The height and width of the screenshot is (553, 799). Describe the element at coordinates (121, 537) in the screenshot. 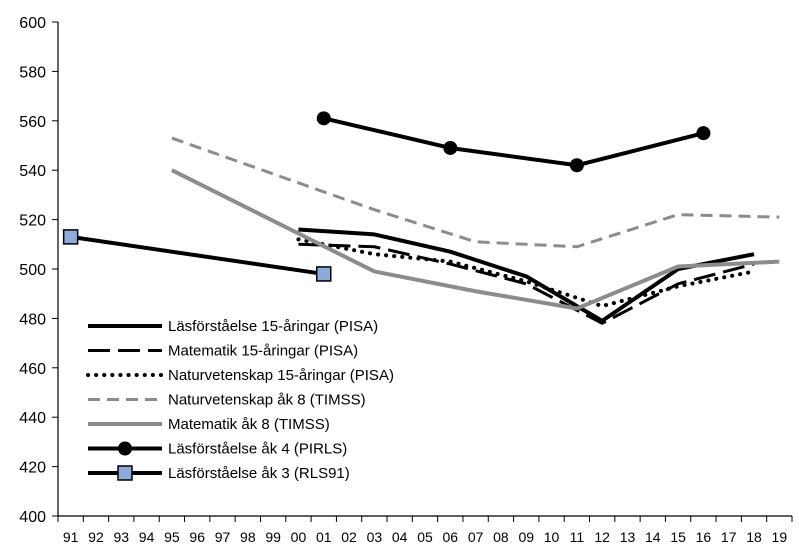

I see `x-tick-label: 93` at that location.